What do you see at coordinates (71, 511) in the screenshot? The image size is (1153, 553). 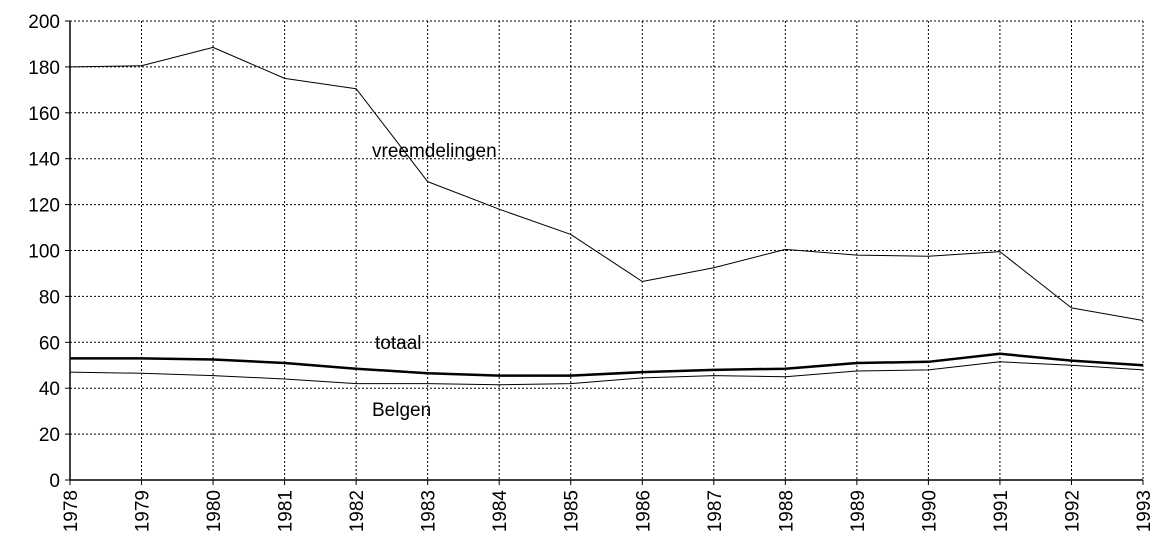 I see `x-tick-label: 1978` at bounding box center [71, 511].